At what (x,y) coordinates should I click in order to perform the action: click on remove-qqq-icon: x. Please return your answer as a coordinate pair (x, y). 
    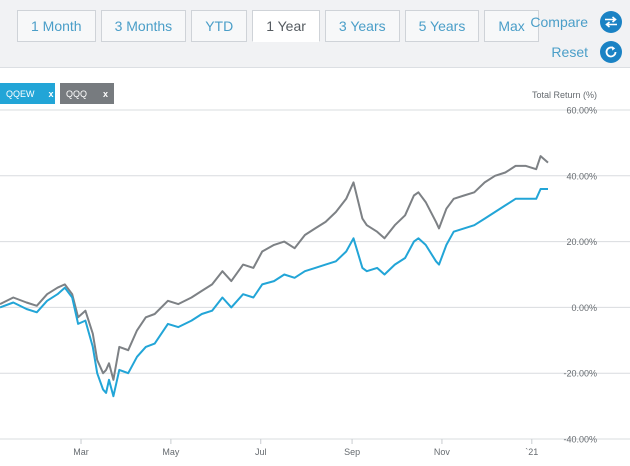
    Looking at the image, I should click on (105, 93).